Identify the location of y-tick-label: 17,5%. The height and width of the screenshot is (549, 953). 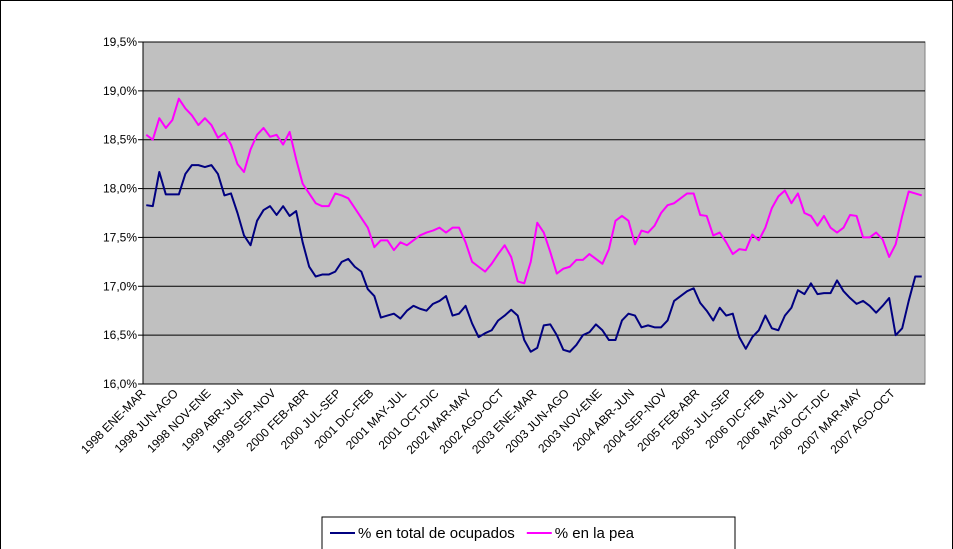
(120, 237).